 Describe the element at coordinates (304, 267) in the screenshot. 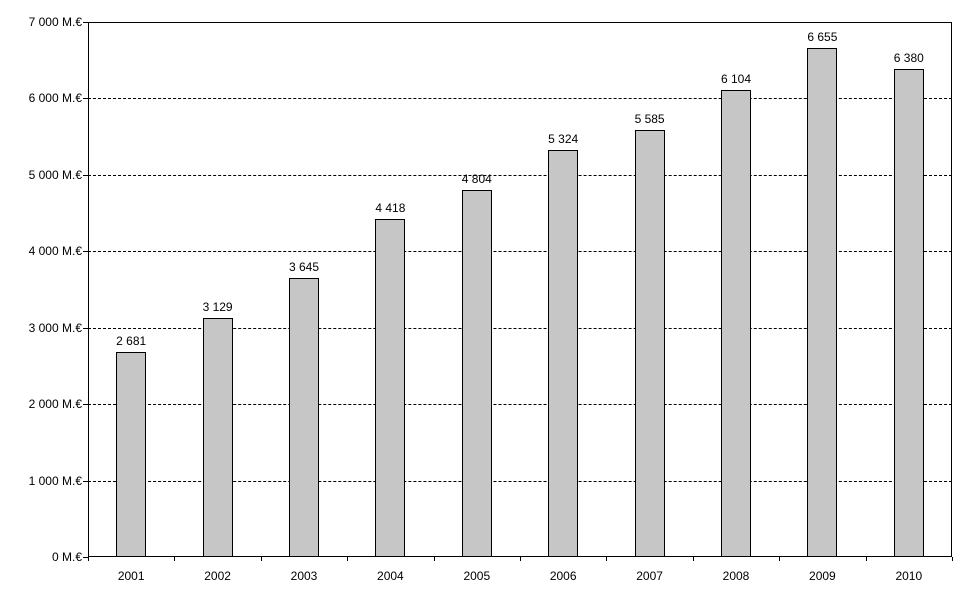

I see `bar-value-label: 3 645` at that location.